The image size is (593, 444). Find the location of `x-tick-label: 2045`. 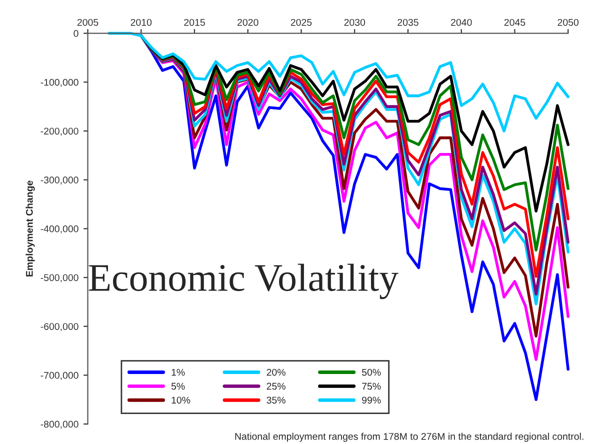

x-tick-label: 2045 is located at coordinates (515, 22).